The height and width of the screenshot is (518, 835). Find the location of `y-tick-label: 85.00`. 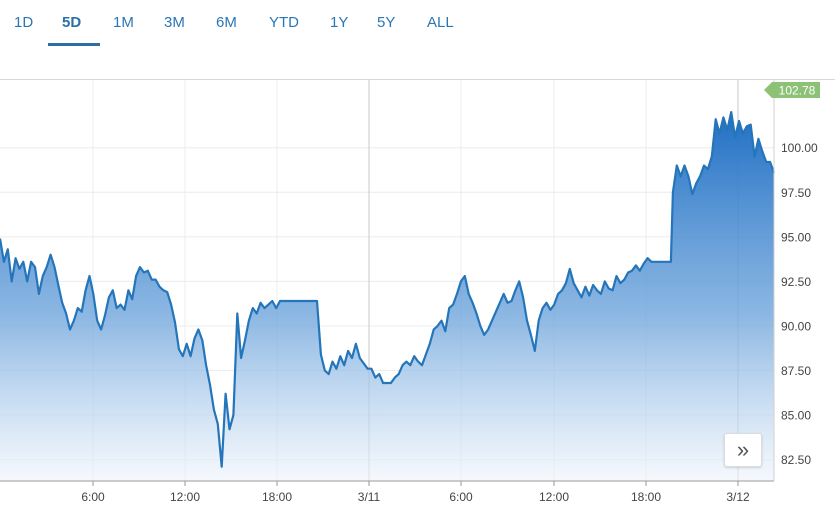

y-tick-label: 85.00 is located at coordinates (796, 416).